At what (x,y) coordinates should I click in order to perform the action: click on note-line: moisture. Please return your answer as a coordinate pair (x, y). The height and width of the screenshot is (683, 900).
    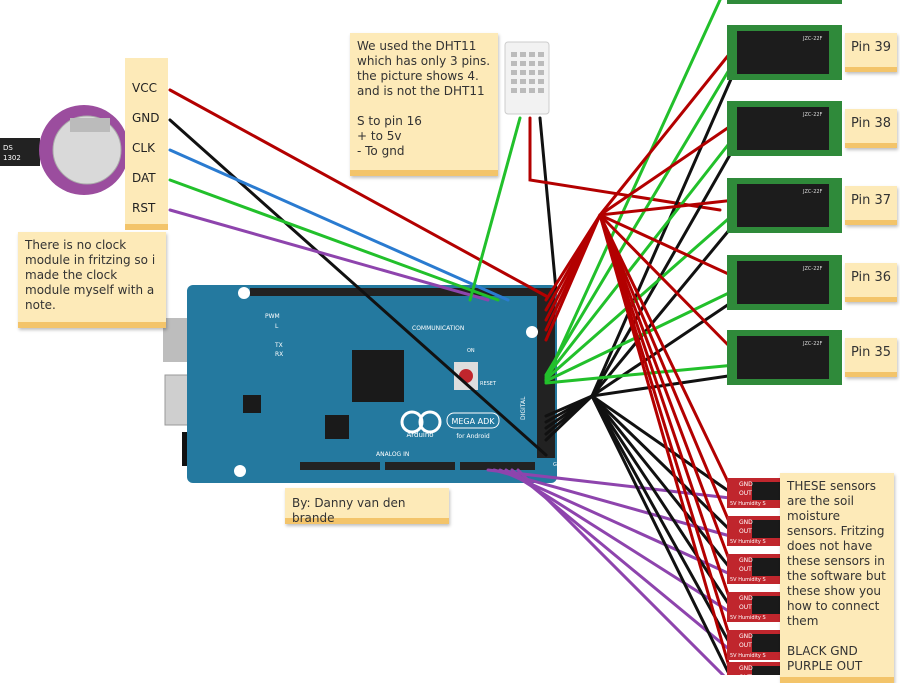
    Looking at the image, I should click on (813, 516).